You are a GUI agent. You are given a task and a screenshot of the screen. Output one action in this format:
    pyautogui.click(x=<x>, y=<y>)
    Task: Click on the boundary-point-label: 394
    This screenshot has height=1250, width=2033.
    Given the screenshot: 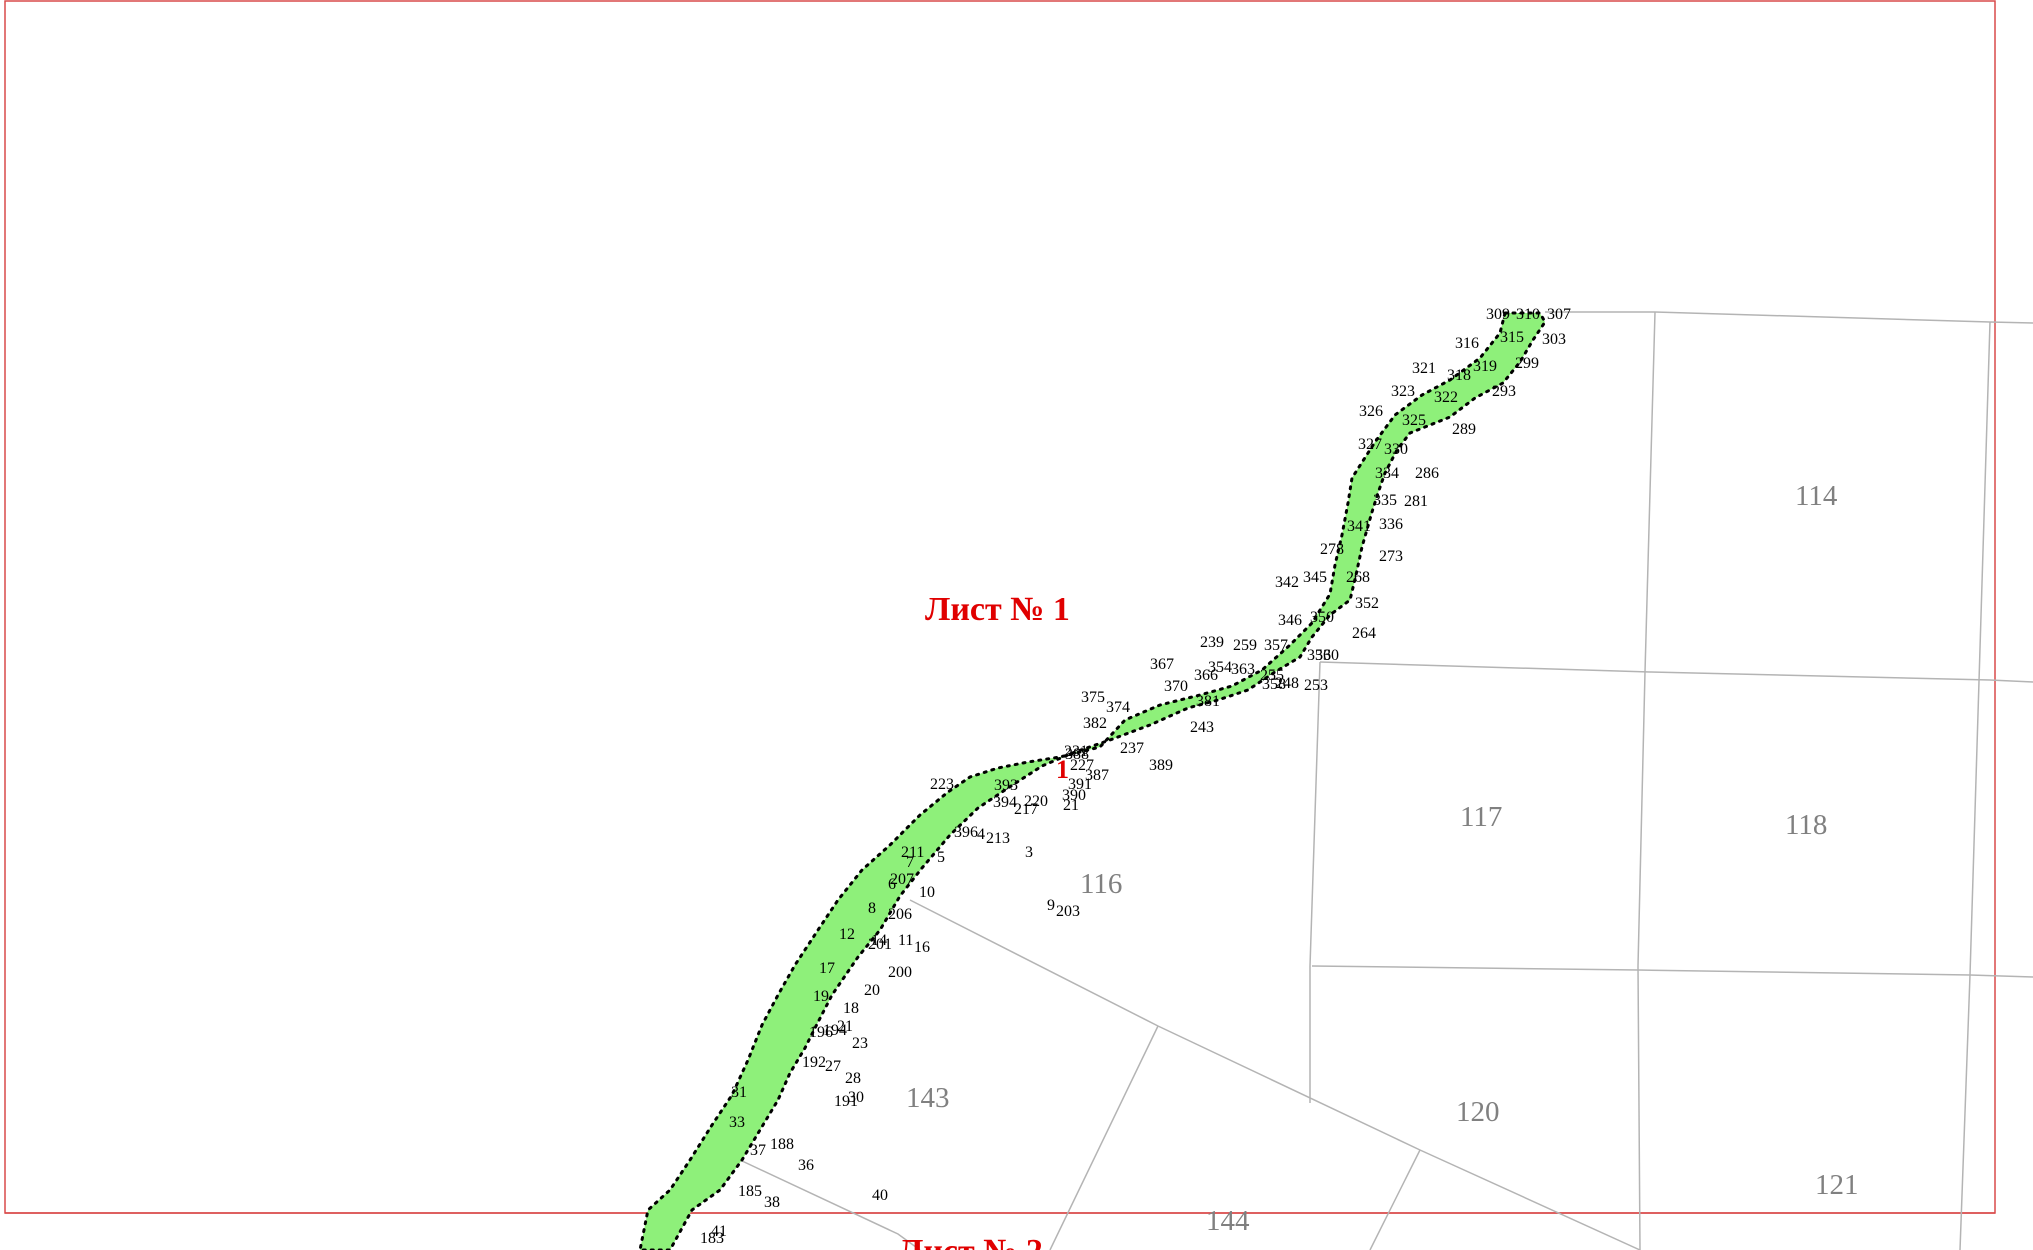 What is the action you would take?
    pyautogui.click(x=1005, y=802)
    